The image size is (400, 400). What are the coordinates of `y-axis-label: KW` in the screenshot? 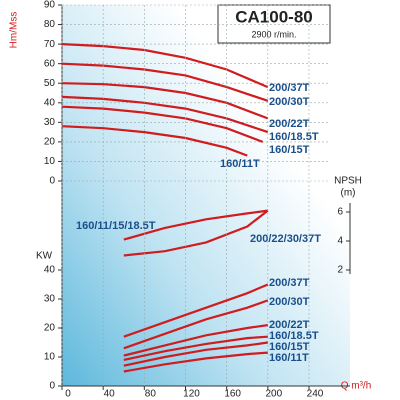 It's located at (44, 256).